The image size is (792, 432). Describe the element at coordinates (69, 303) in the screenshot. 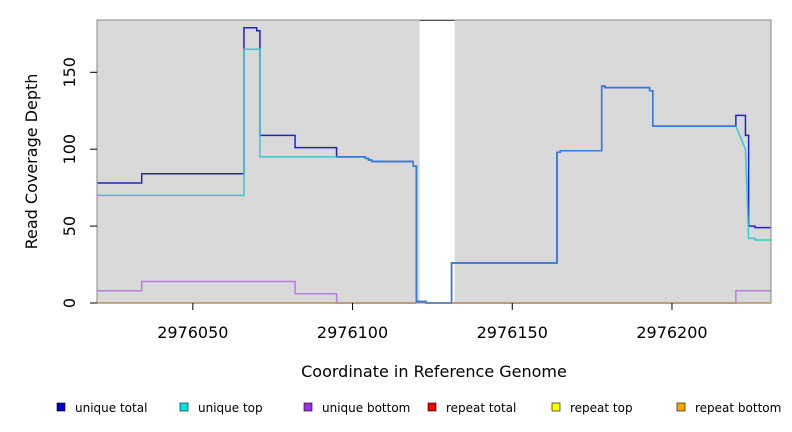

I see `y-tick-label: 0` at that location.